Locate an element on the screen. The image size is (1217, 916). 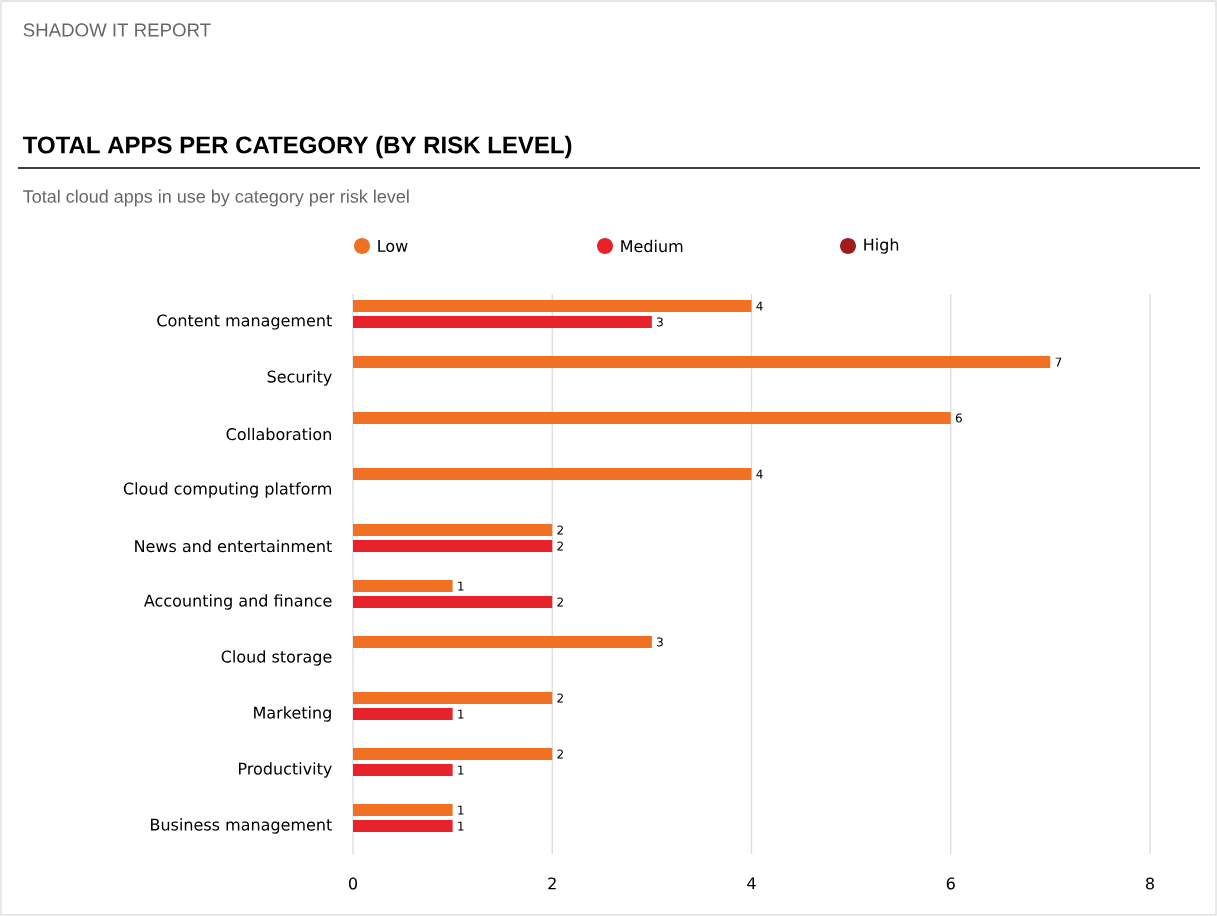
y-tick-label: Productivity is located at coordinates (285, 770).